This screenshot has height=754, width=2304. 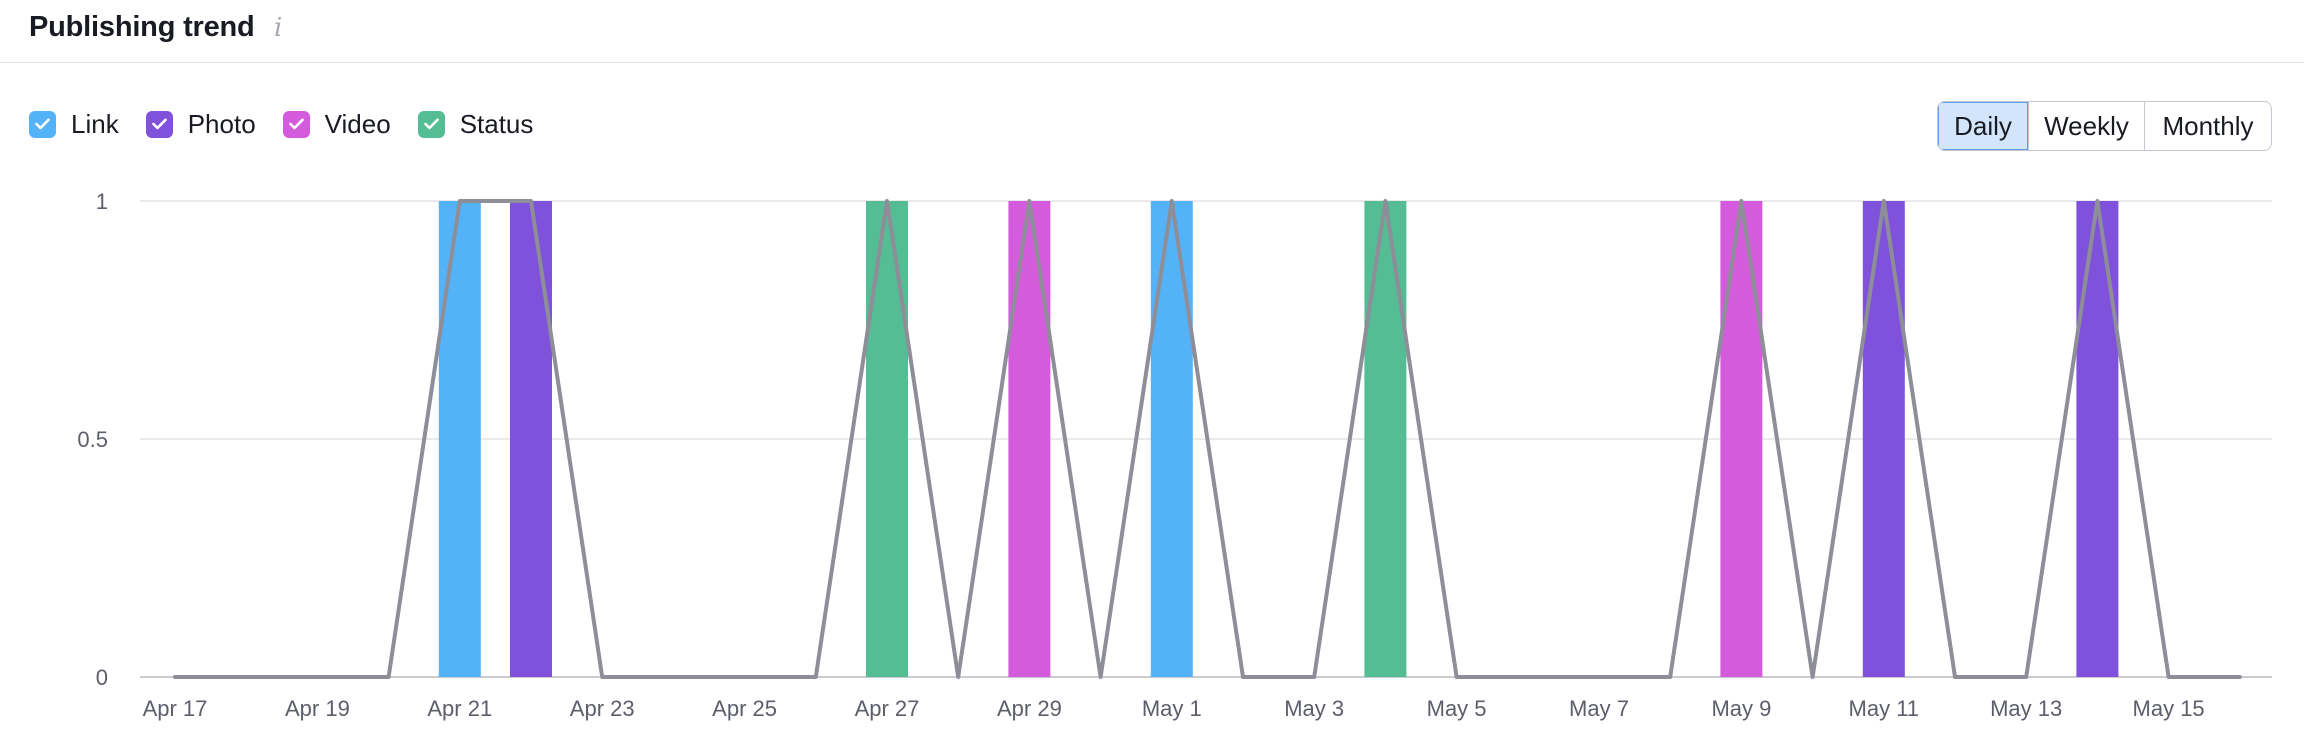 I want to click on y-axis-ticks: 00.51, so click(x=92, y=439).